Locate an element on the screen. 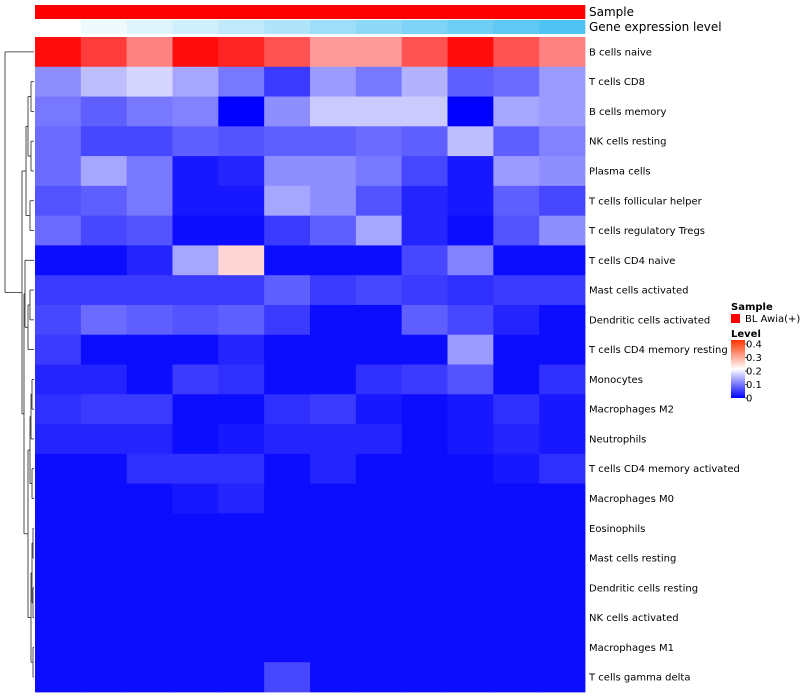  row-label: Dendritic cells activated is located at coordinates (649, 320).